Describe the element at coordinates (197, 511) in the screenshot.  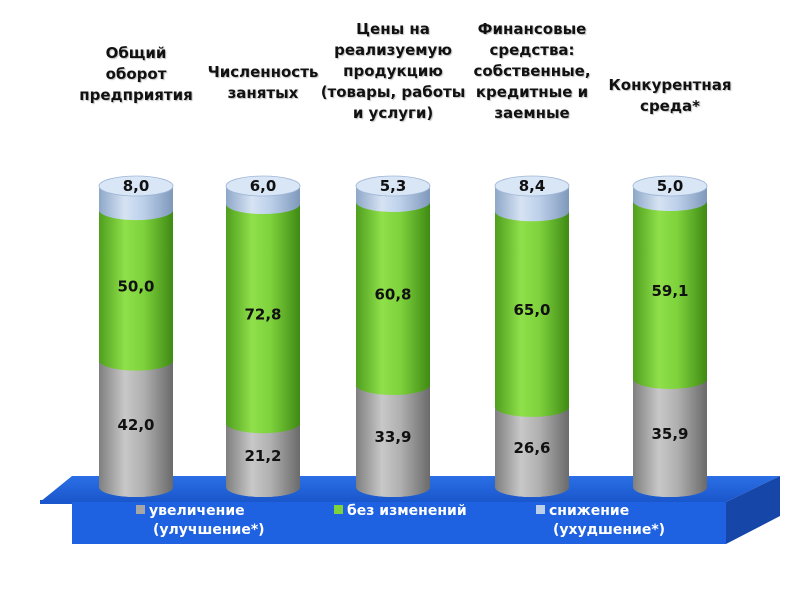
I see `legend-label-increase: увеличение` at that location.